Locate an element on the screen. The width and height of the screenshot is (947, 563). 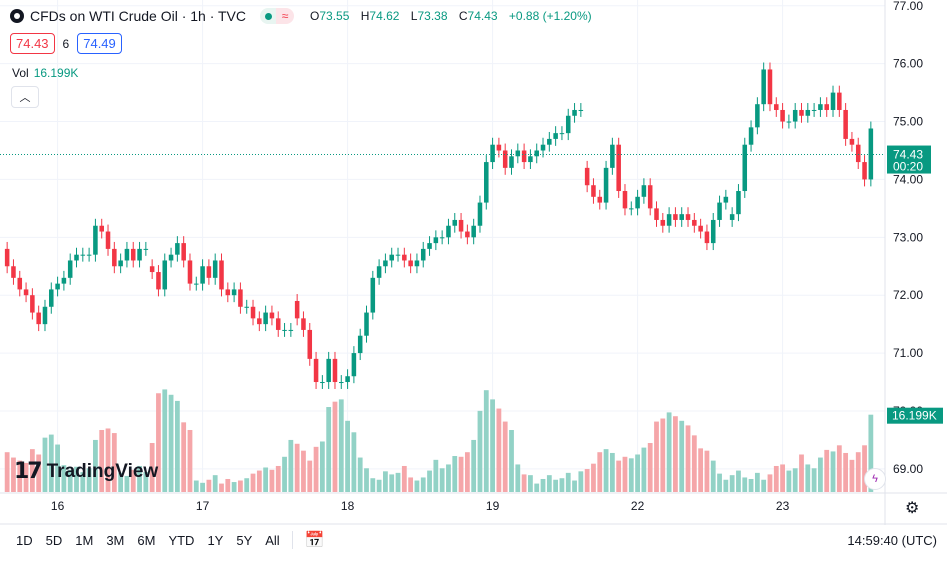
symbol-title: CFDs on WTI Crude Oil · 1h · TVC is located at coordinates (138, 16).